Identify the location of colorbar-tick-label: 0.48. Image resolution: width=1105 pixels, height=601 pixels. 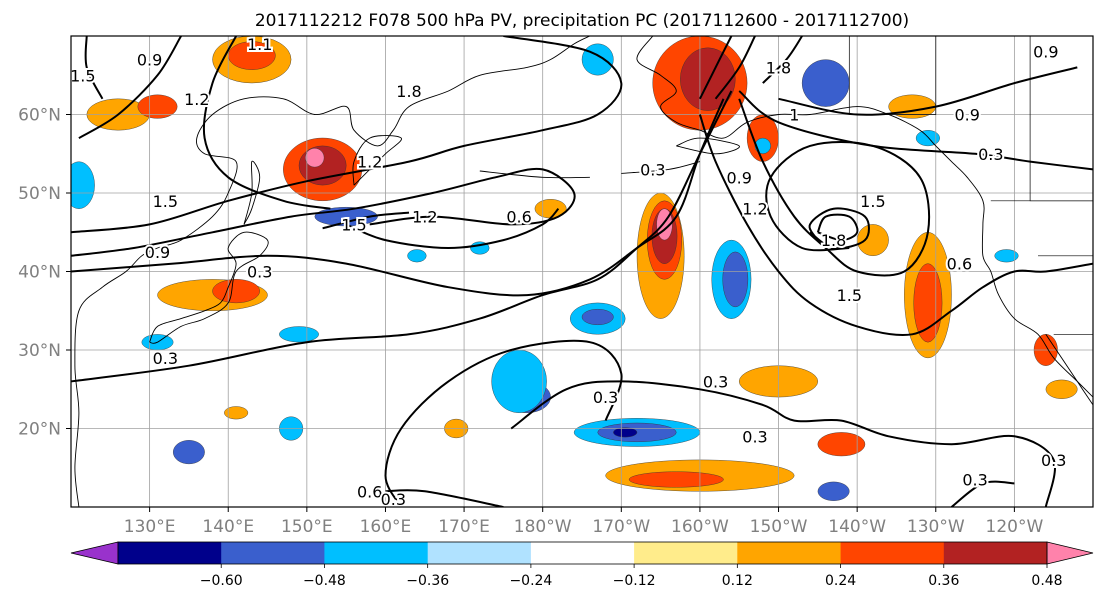
(1046, 581).